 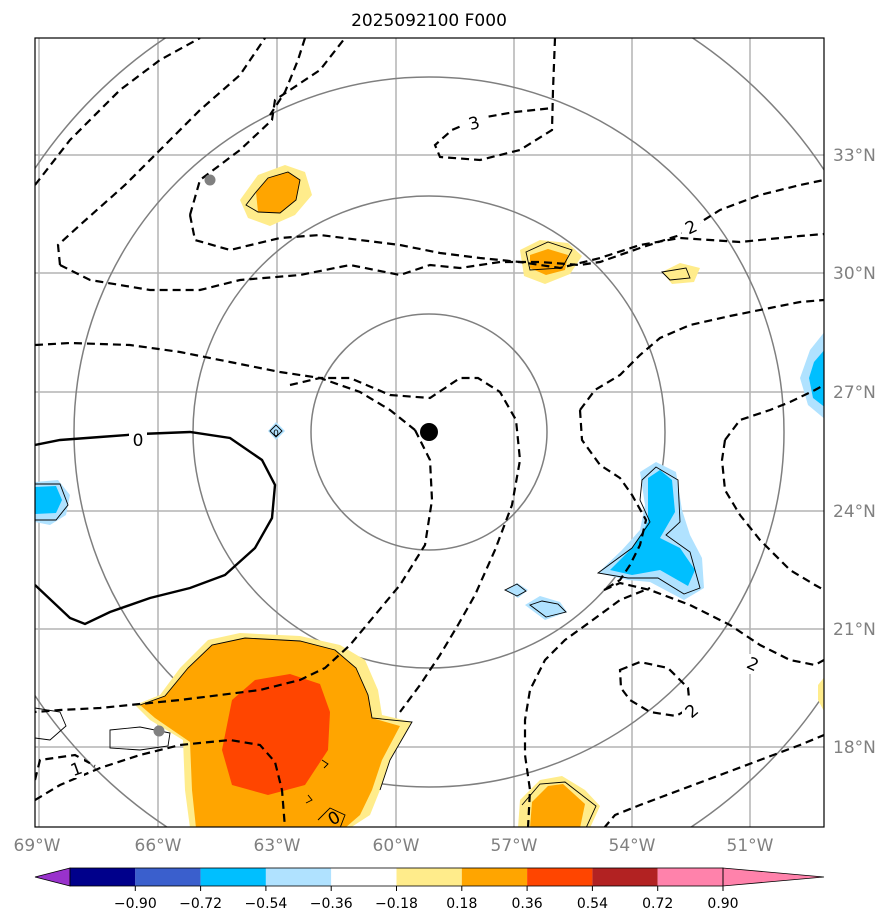 I want to click on colorbar-extend-high, so click(x=773, y=877).